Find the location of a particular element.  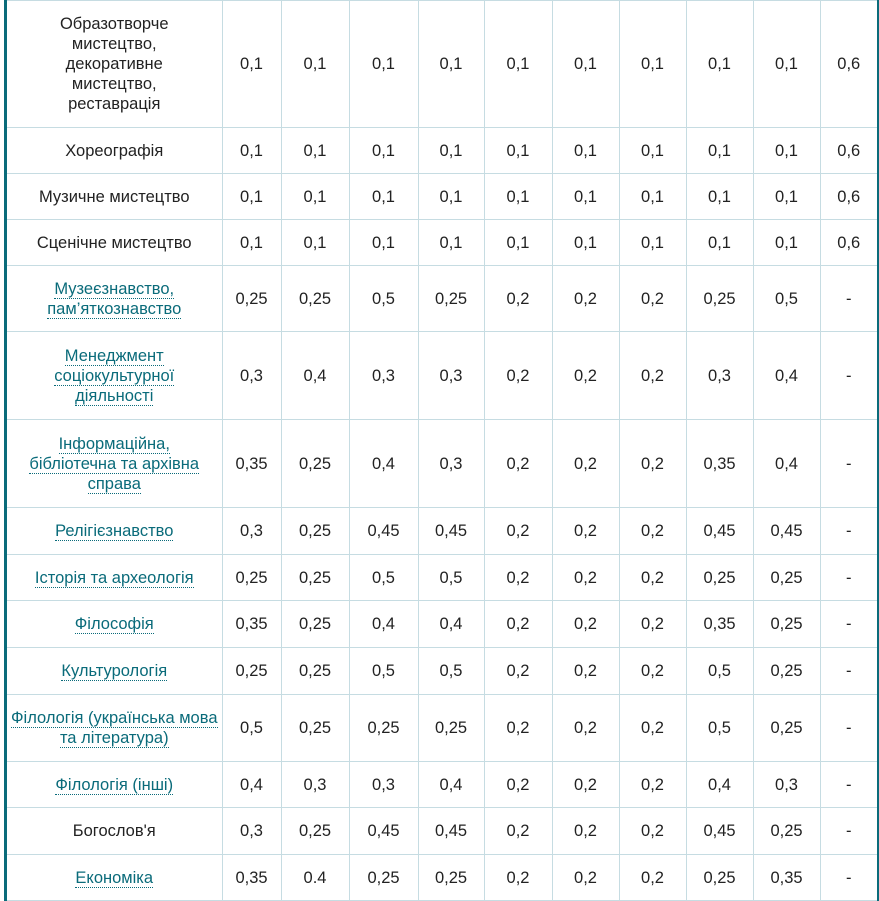

specialty-cell: Хореографія is located at coordinates (115, 150).